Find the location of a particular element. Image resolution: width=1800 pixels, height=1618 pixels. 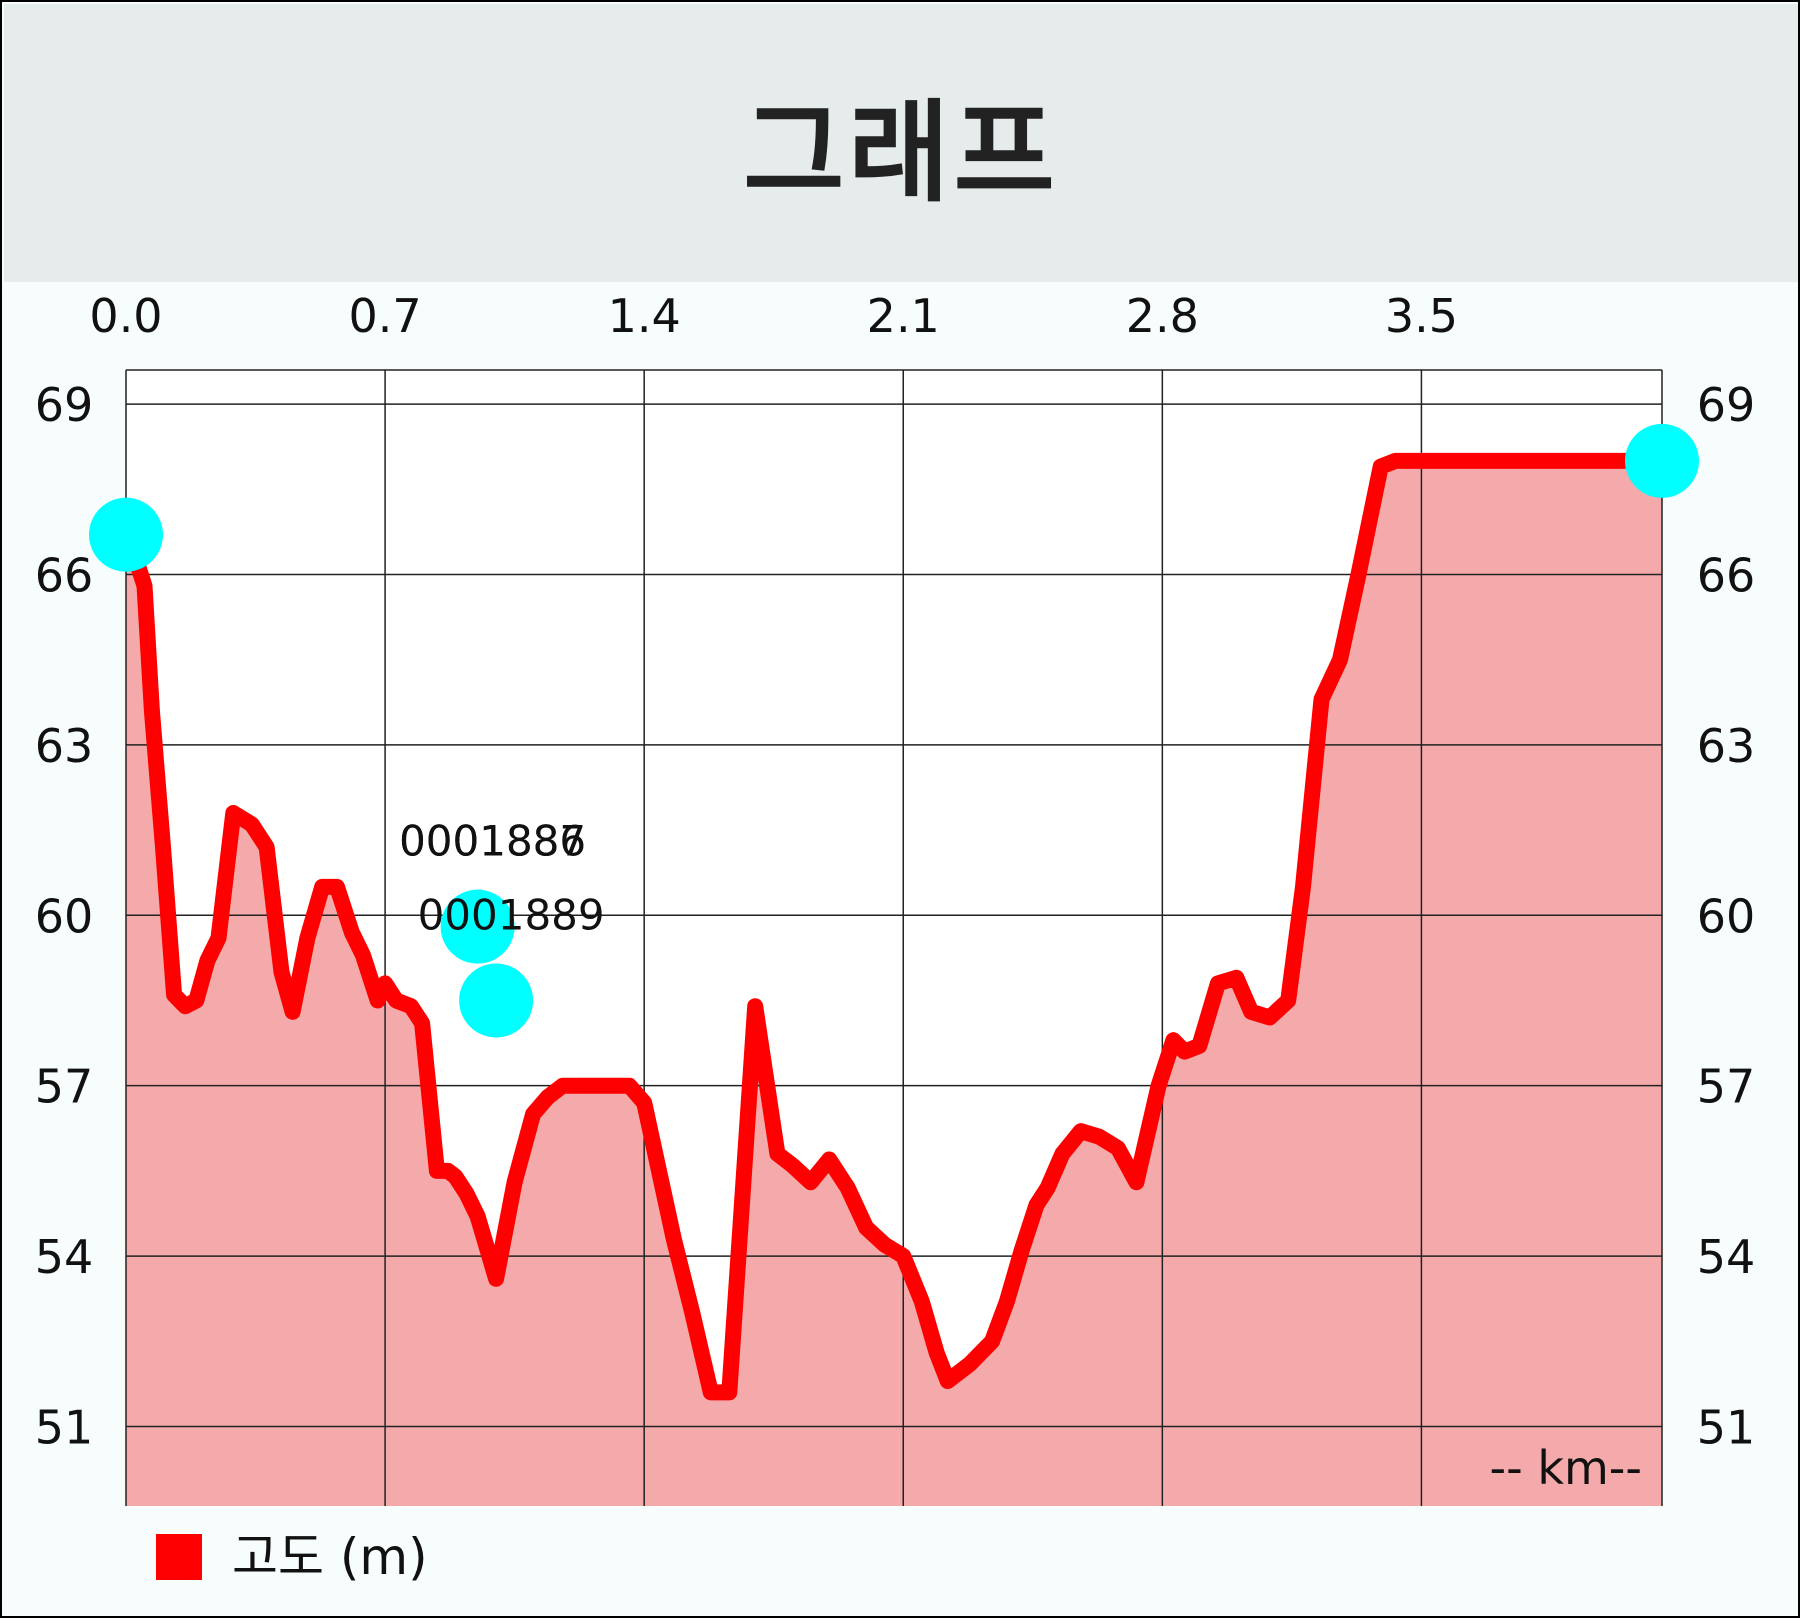

x-tick-label: 0.7 is located at coordinates (385, 316).